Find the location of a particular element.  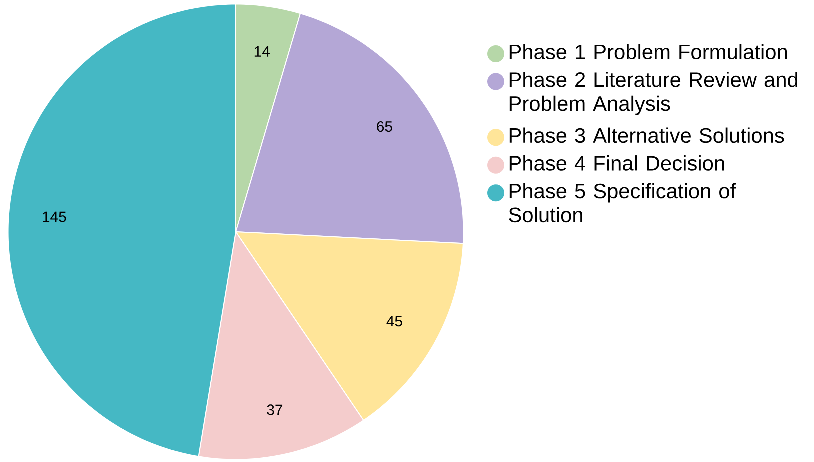

legend-label: Phase 5 Specification of Solution is located at coordinates (622, 203).